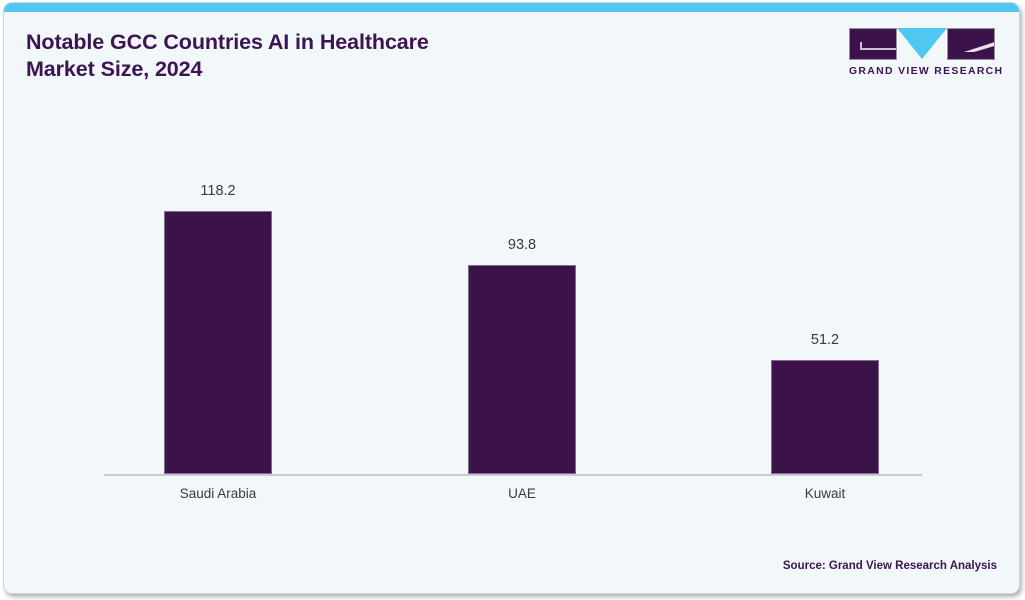 This screenshot has width=1025, height=600. What do you see at coordinates (511, 7) in the screenshot?
I see `accent-bar` at bounding box center [511, 7].